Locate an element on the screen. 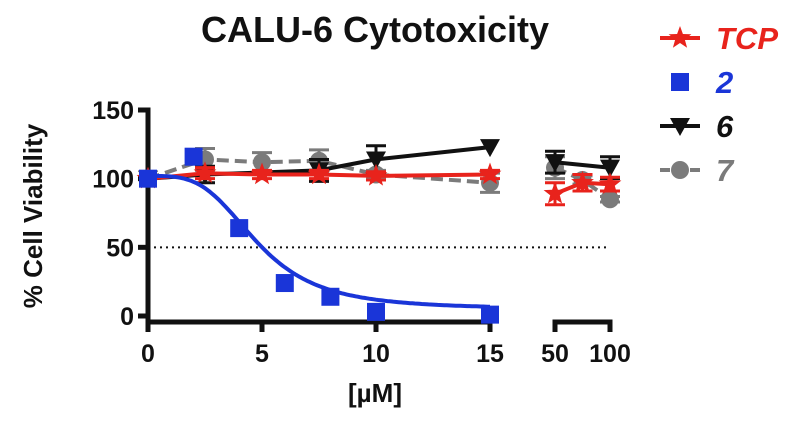  x-tick-label: 100 is located at coordinates (610, 354).